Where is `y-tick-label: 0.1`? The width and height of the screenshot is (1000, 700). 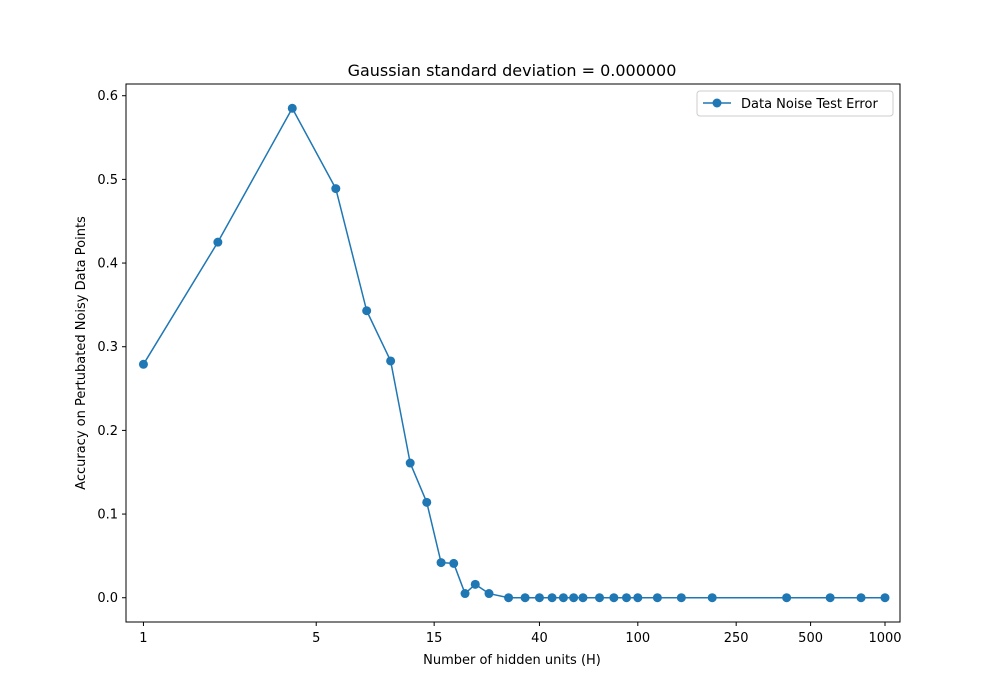 y-tick-label: 0.1 is located at coordinates (107, 515).